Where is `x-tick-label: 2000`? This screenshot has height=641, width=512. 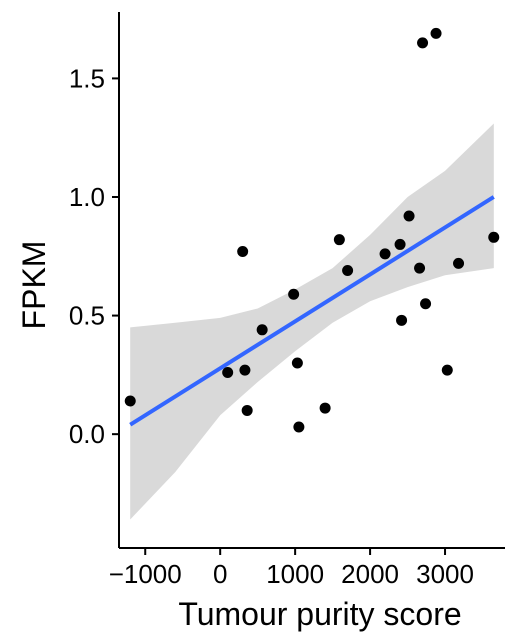
x-tick-label: 2000 is located at coordinates (370, 574).